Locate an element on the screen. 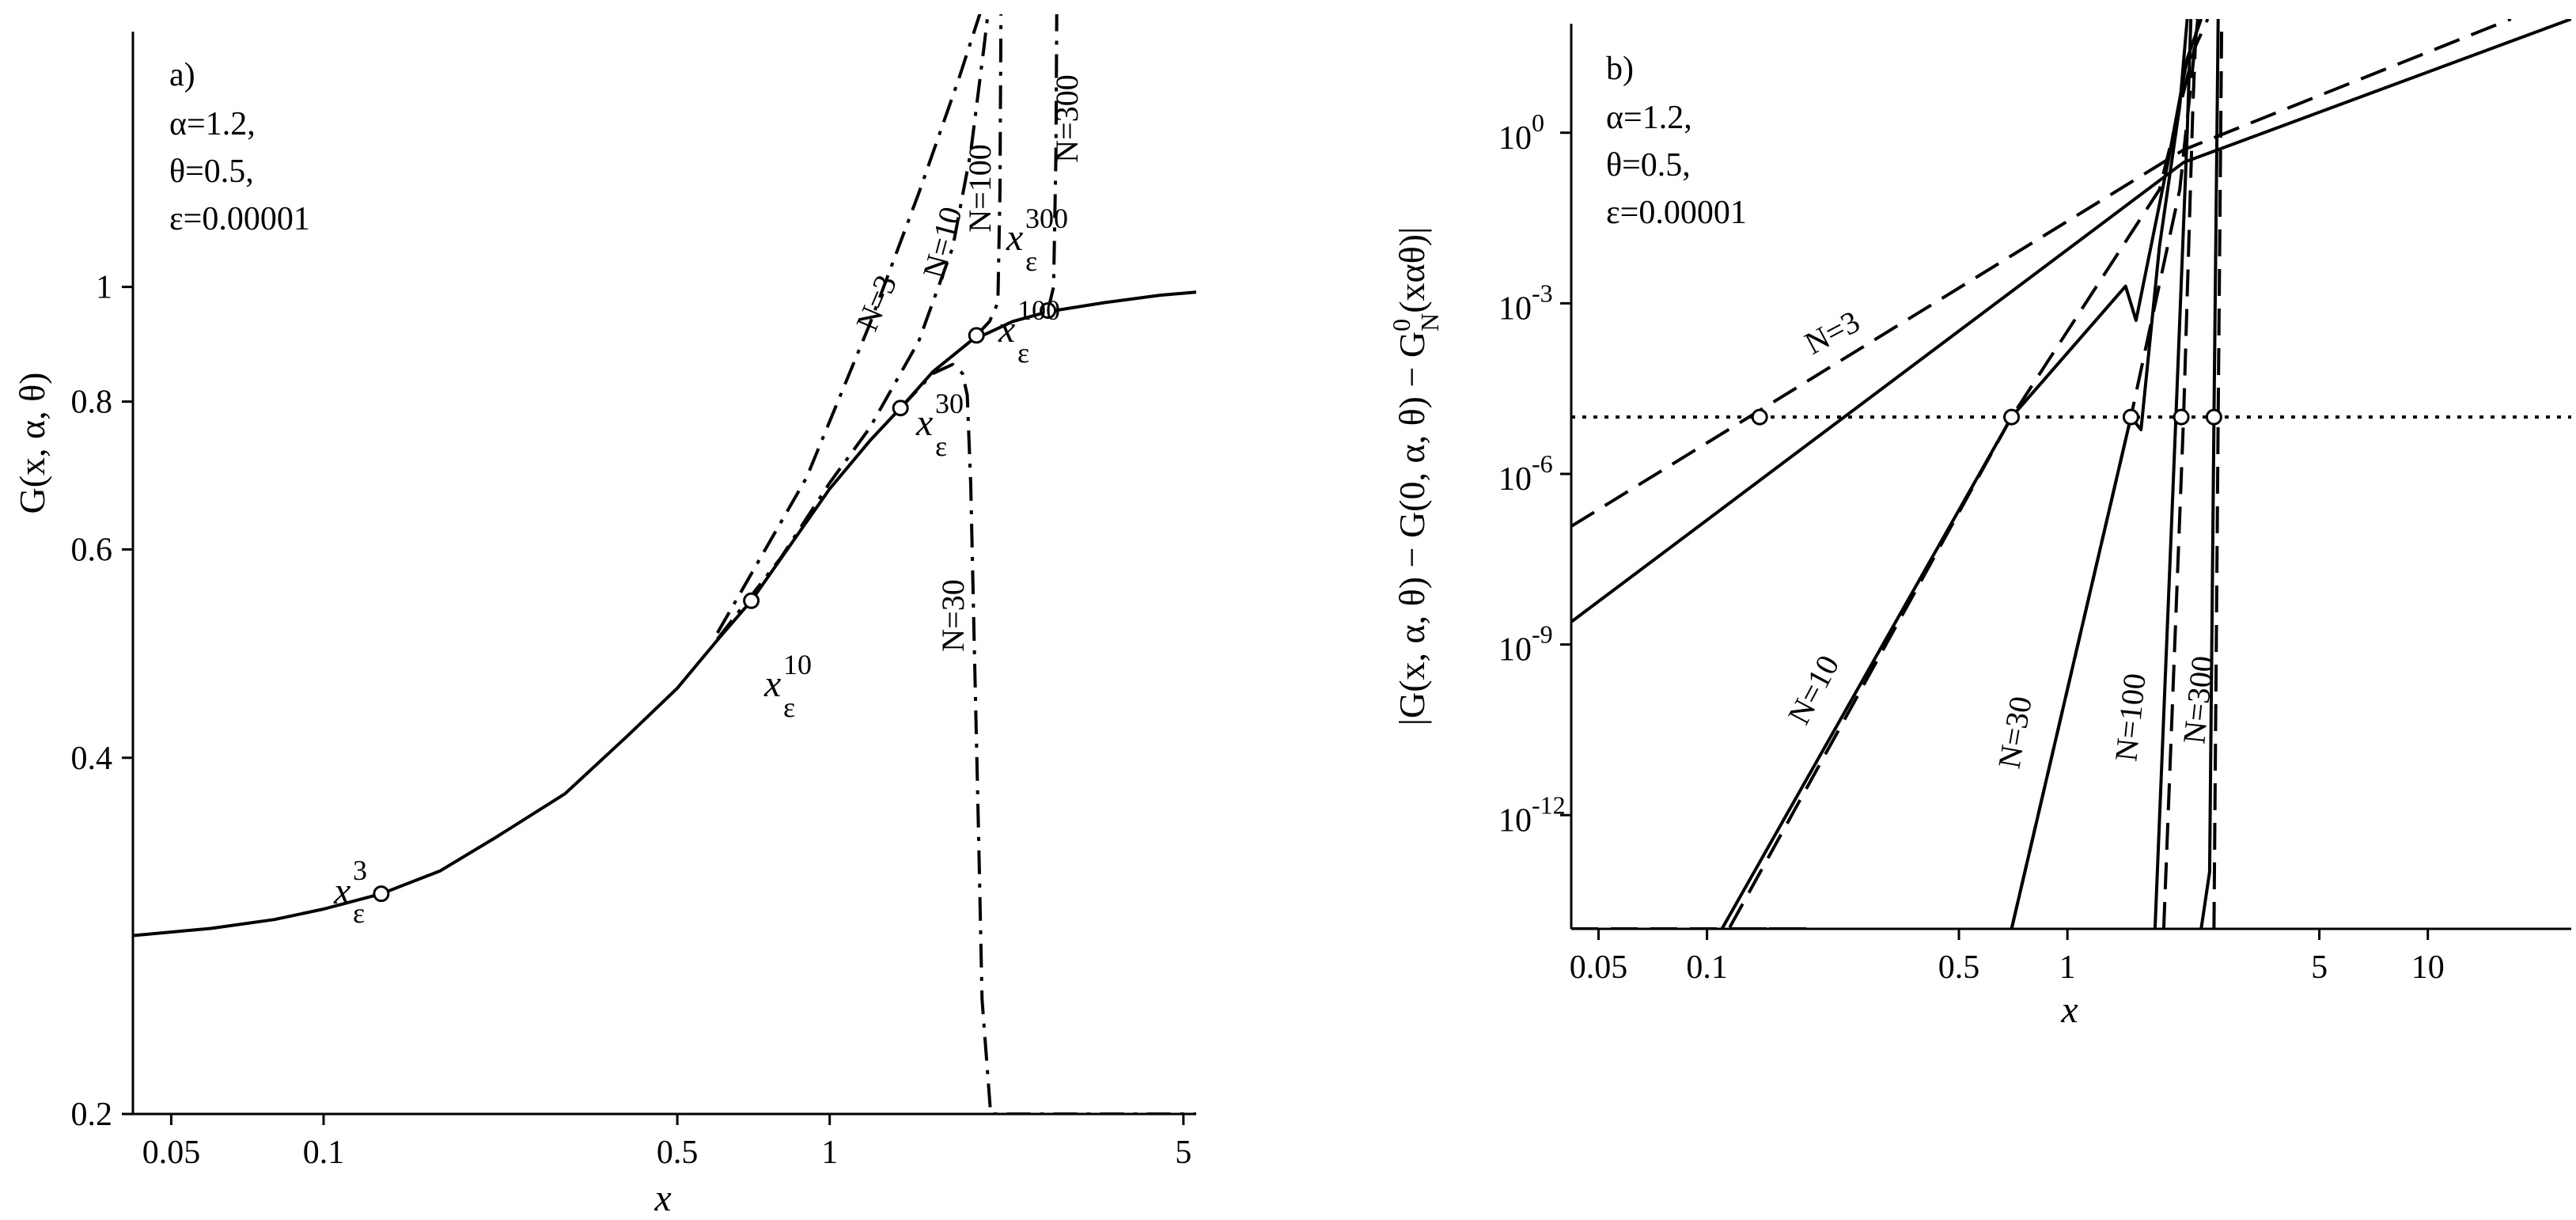 The height and width of the screenshot is (1220, 2576). panel-a-label-n300: N=300 is located at coordinates (1067, 118).